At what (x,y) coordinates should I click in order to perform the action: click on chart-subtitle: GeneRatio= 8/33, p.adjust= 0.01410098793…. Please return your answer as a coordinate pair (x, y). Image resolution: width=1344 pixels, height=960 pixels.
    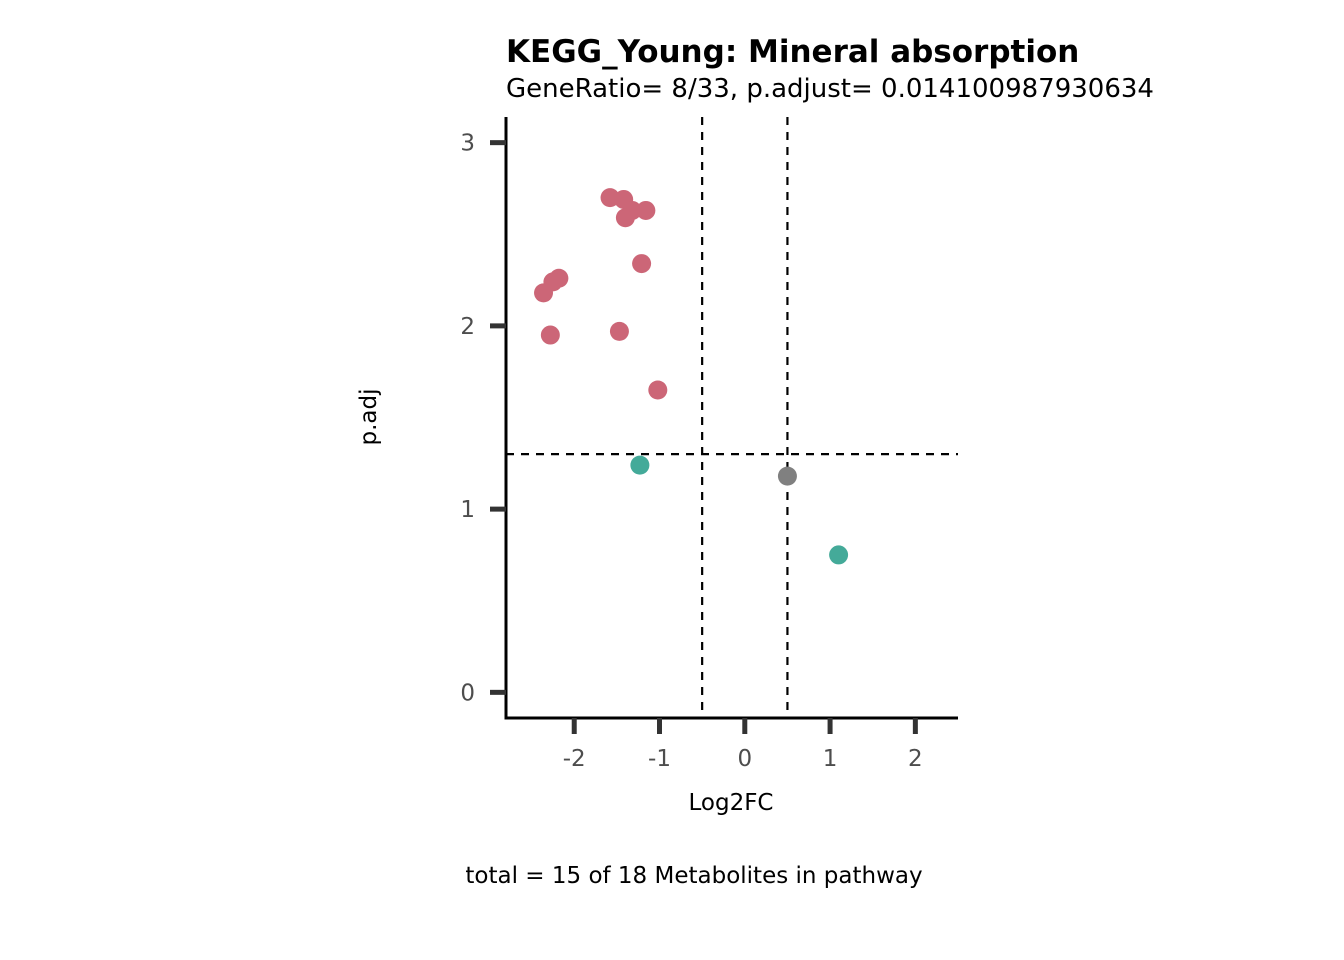
    Looking at the image, I should click on (830, 89).